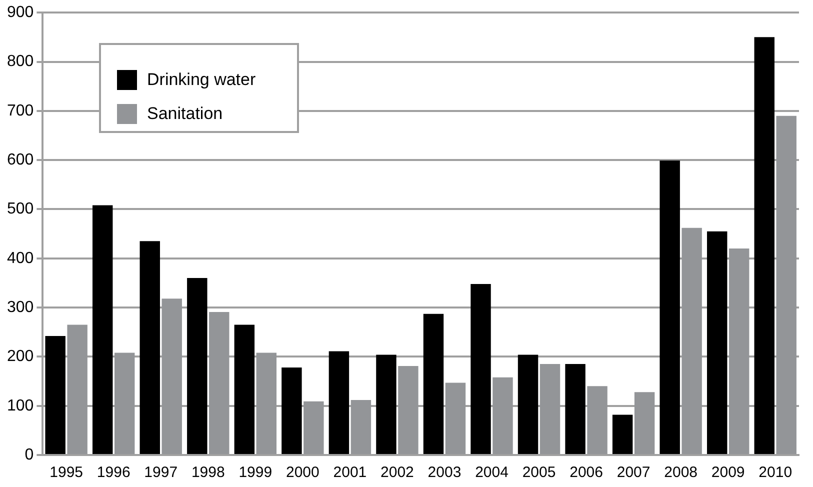 Image resolution: width=813 pixels, height=487 pixels. What do you see at coordinates (633, 473) in the screenshot?
I see `x-tick-label: 2007` at bounding box center [633, 473].